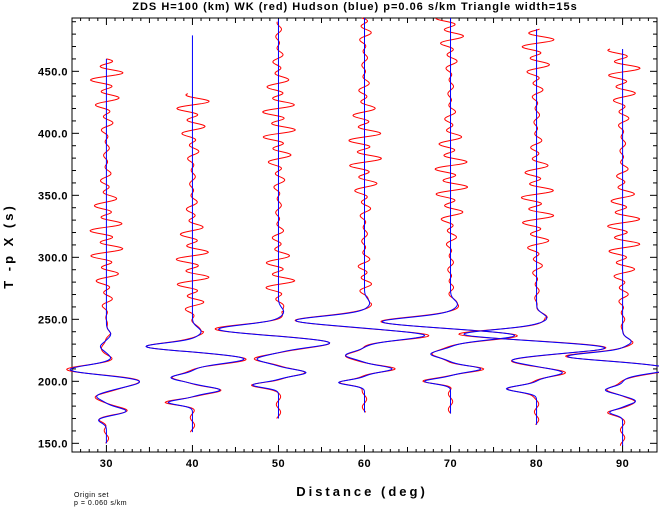 Image resolution: width=659 pixels, height=508 pixels. What do you see at coordinates (53, 382) in the screenshot?
I see `y-tick-label: 200.0` at bounding box center [53, 382].